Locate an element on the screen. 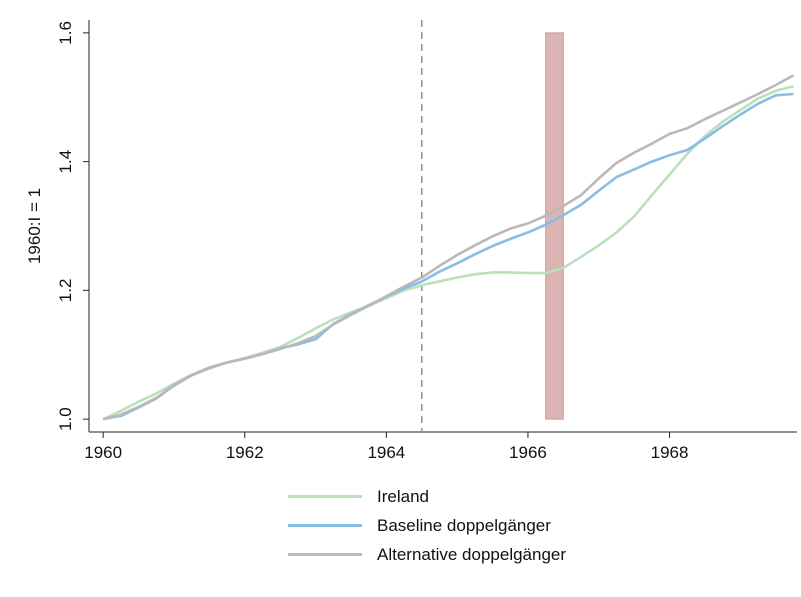 This screenshot has height=597, width=801. legend-label-ireland: Ireland is located at coordinates (403, 496).